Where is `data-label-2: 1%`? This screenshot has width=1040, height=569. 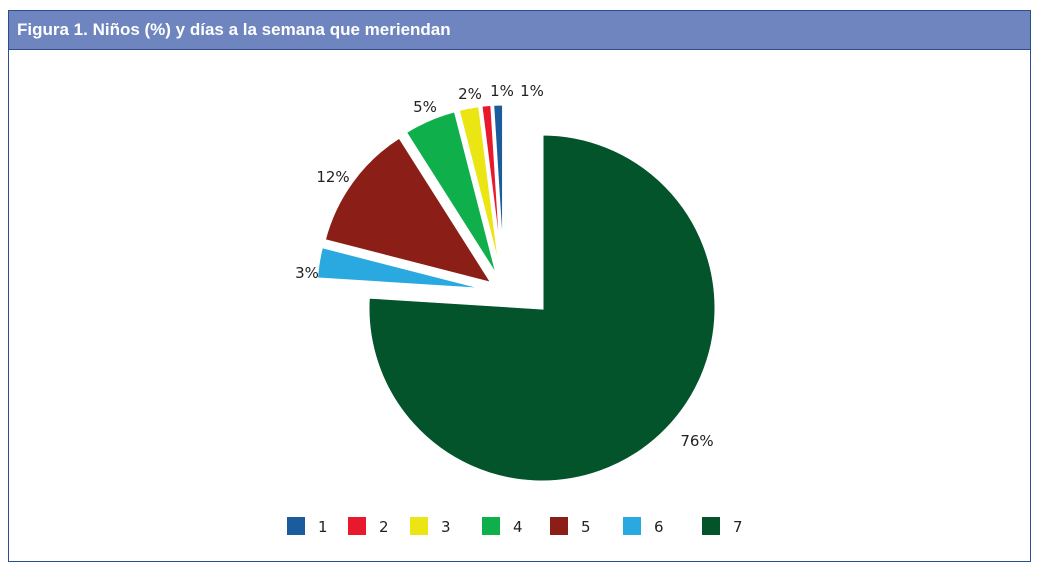
data-label-2: 1% is located at coordinates (502, 91).